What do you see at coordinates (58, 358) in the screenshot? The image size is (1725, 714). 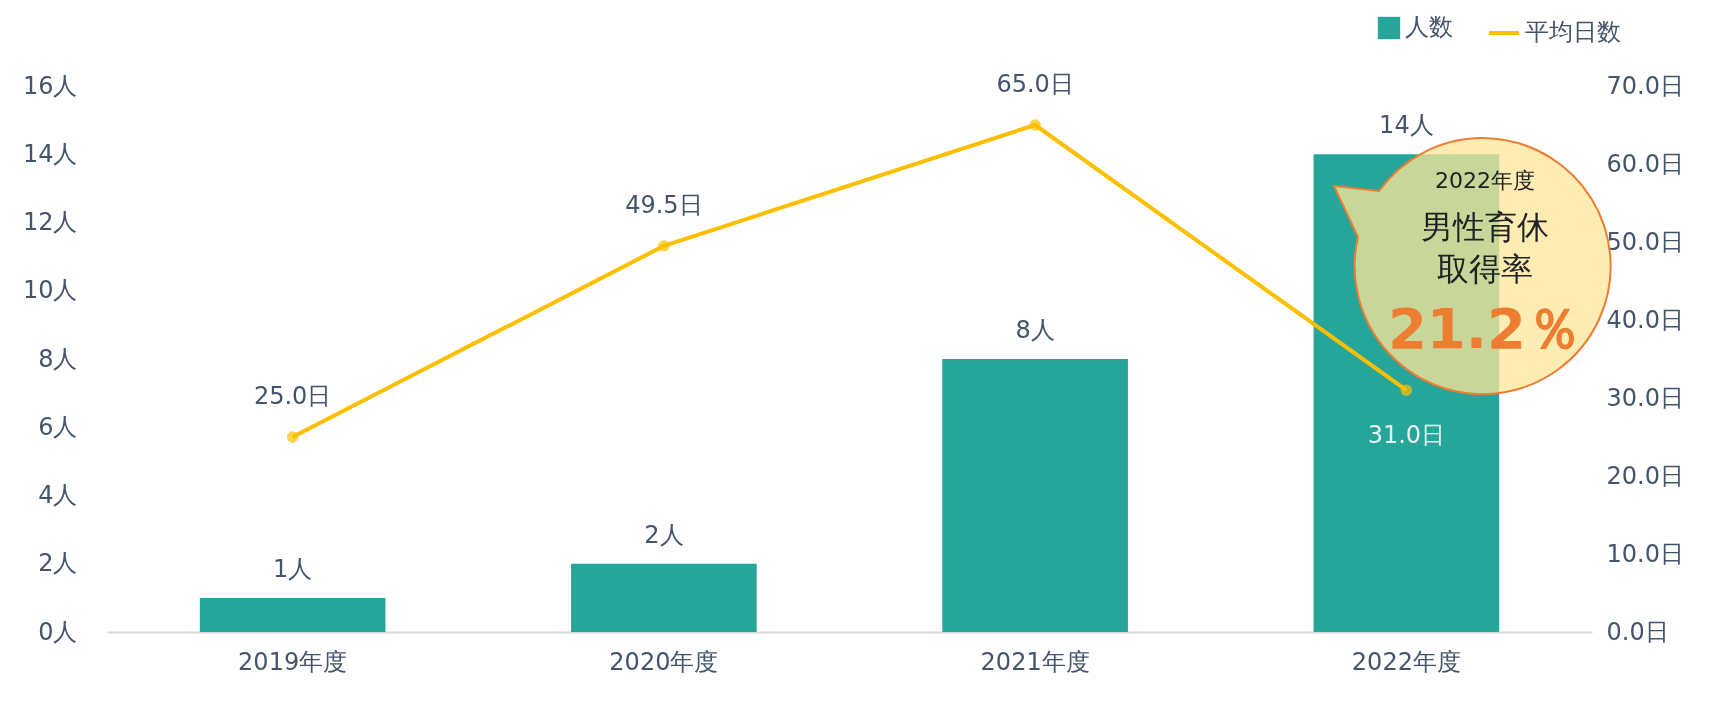 I see `y-tick-label: 8人` at bounding box center [58, 358].